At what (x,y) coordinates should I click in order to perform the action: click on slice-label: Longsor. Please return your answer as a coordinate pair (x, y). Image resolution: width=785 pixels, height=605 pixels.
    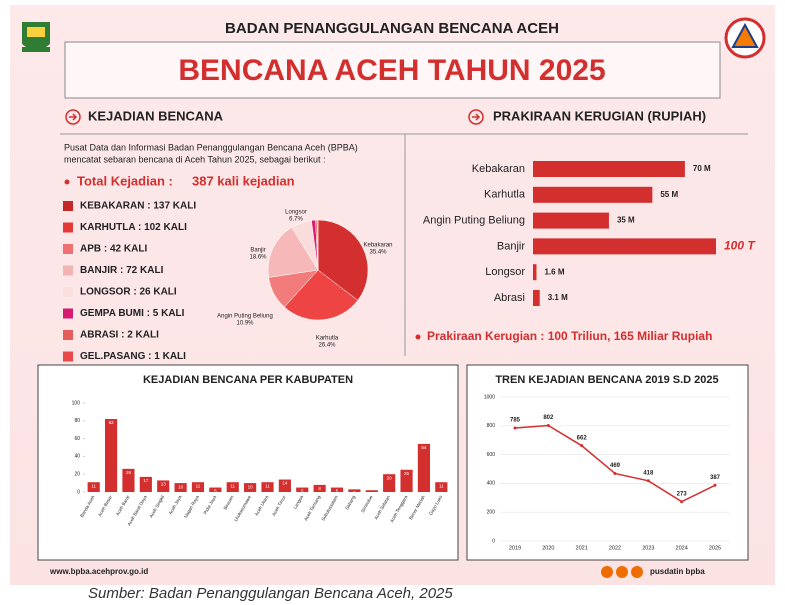
    Looking at the image, I should click on (296, 213).